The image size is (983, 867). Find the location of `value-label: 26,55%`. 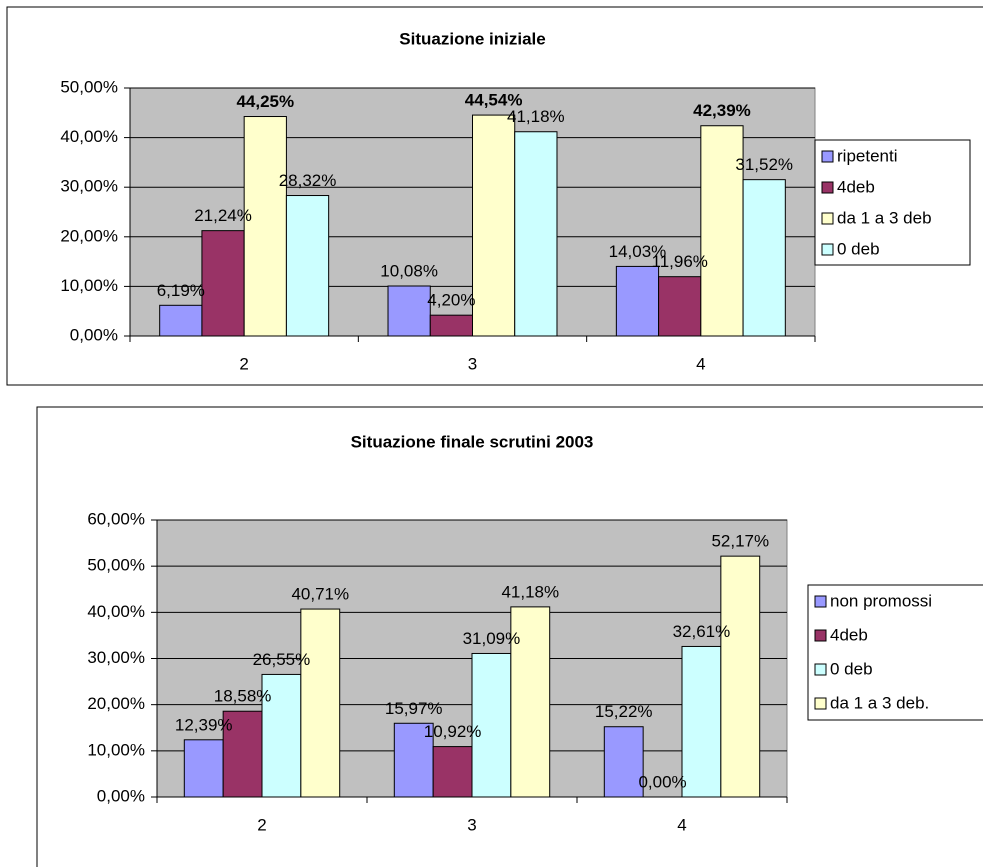

value-label: 26,55% is located at coordinates (282, 659).